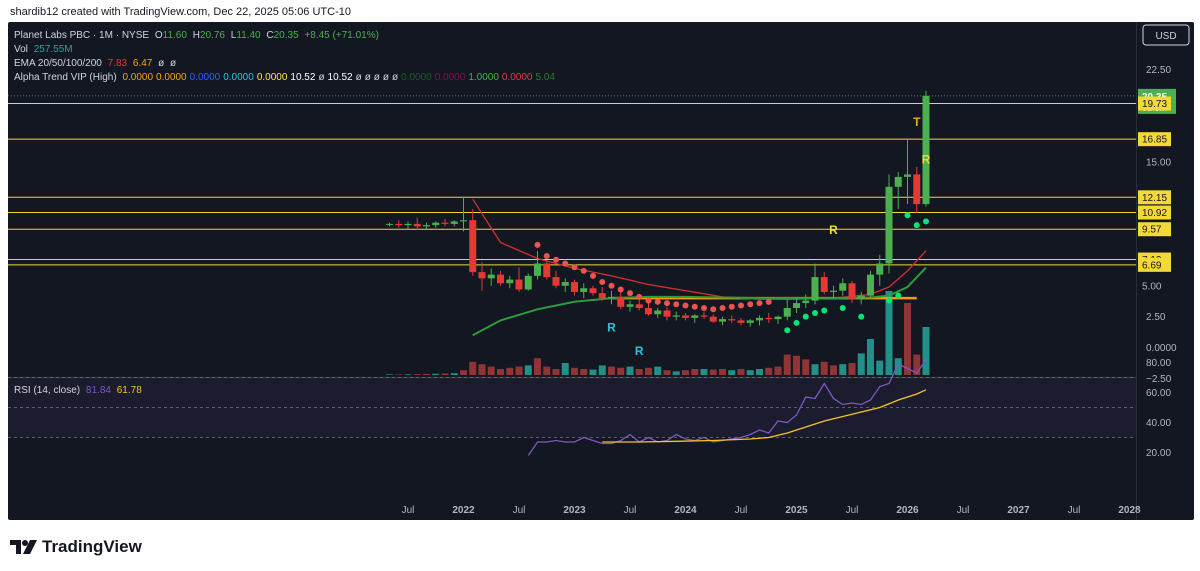 This screenshot has width=1200, height=571. What do you see at coordinates (376, 77) in the screenshot?
I see `alpha-trend-value-11: ø` at bounding box center [376, 77].